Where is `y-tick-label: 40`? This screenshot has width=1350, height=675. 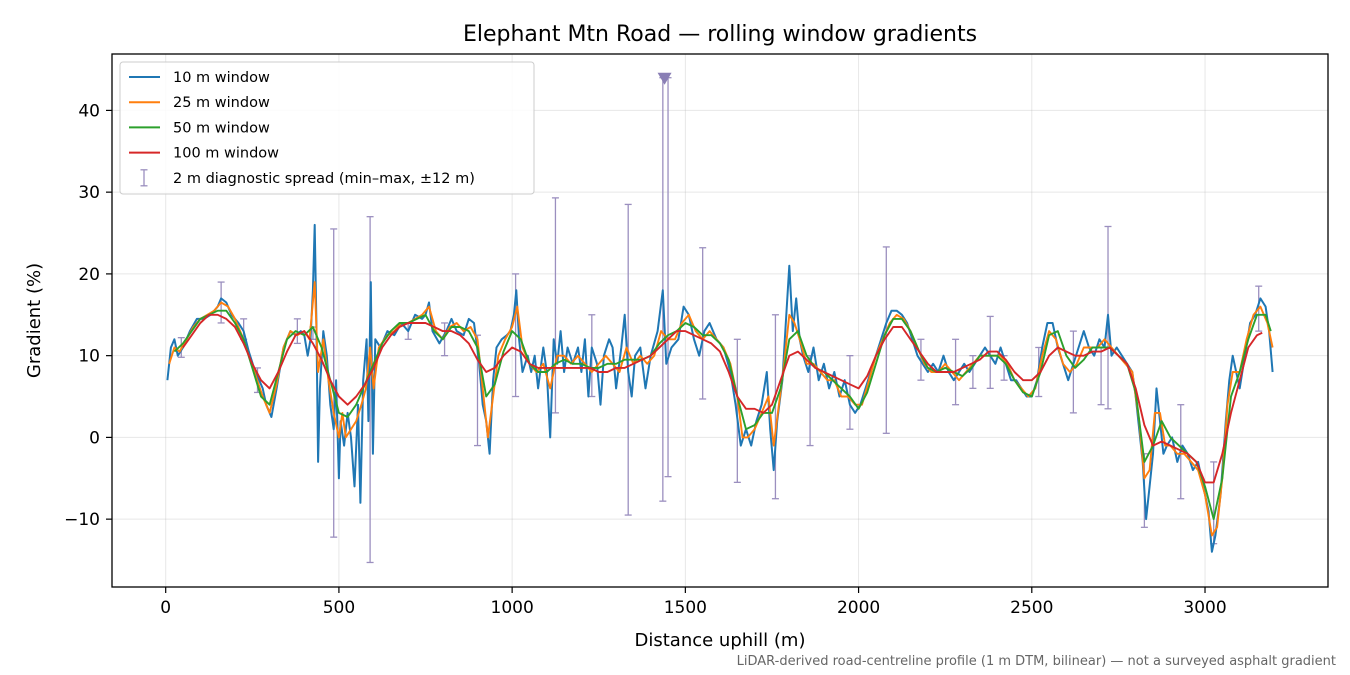
y-tick-label: 40 is located at coordinates (89, 111).